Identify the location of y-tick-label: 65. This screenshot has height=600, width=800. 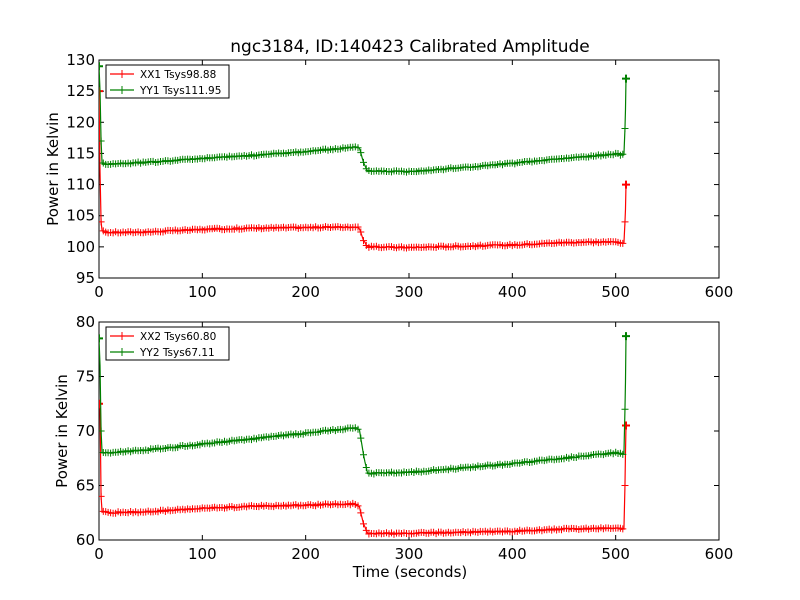
(85, 486).